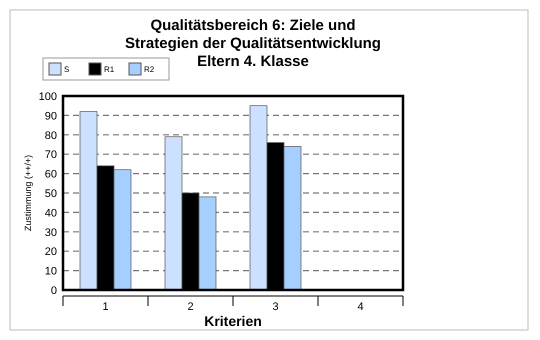  Describe the element at coordinates (190, 307) in the screenshot. I see `x-tick-label: 2` at that location.